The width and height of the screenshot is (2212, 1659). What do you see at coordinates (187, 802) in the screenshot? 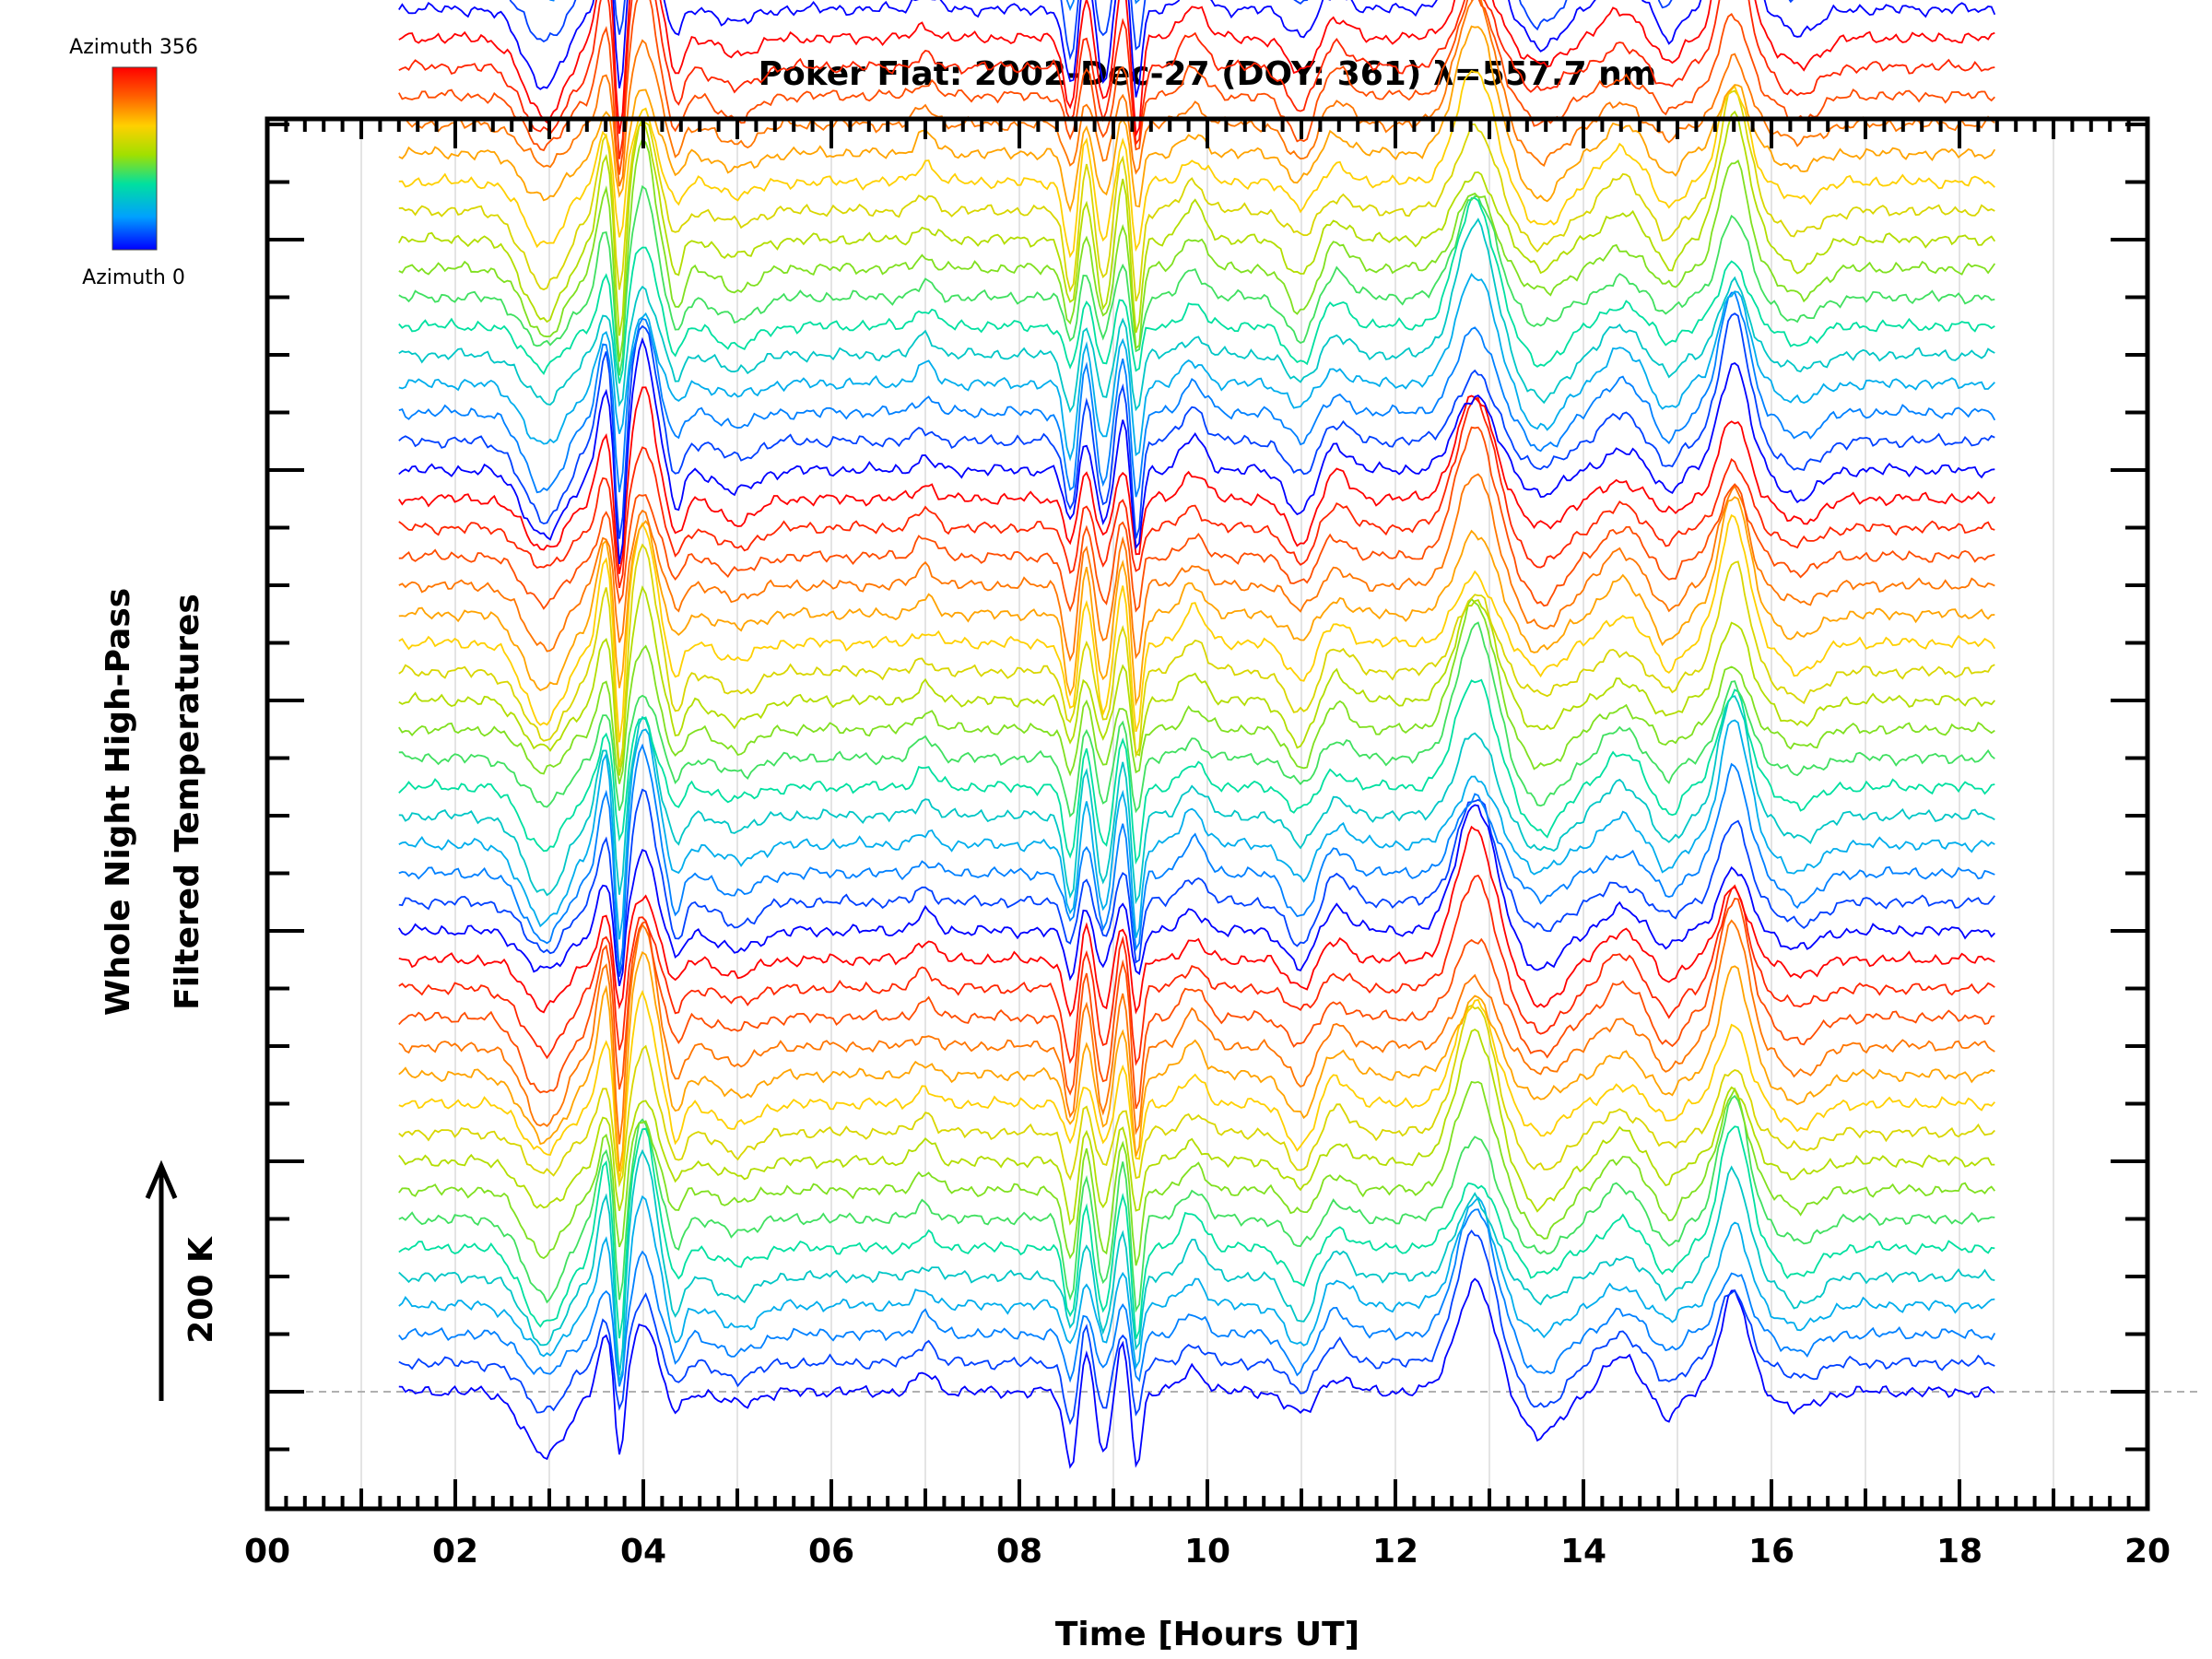
I see `y-axis-label-line2: Filtered Temperatures` at bounding box center [187, 802].